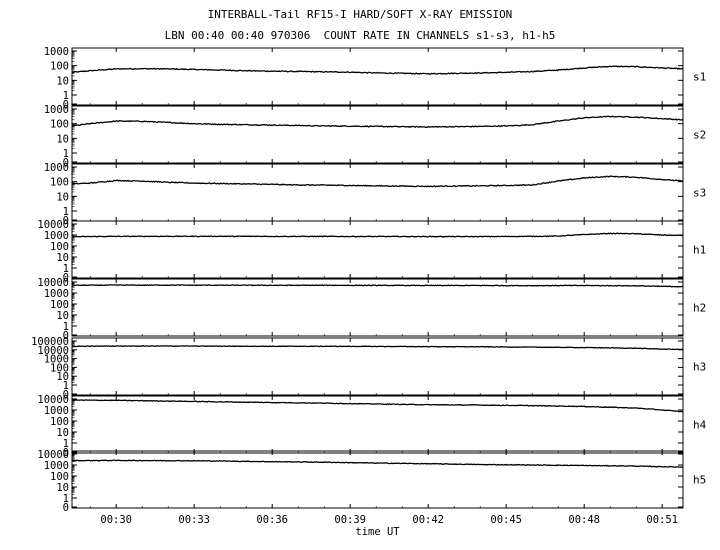 The height and width of the screenshot is (550, 720). Describe the element at coordinates (62, 433) in the screenshot. I see `y-tick-label-h4: 10` at that location.